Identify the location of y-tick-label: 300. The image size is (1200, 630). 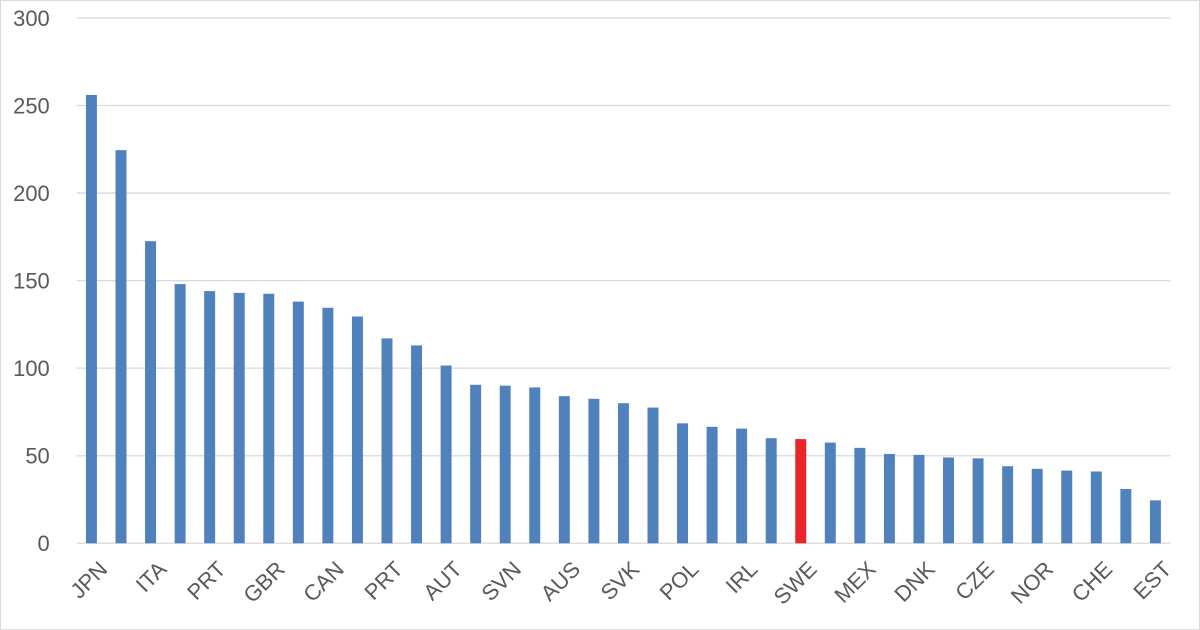
(31, 18).